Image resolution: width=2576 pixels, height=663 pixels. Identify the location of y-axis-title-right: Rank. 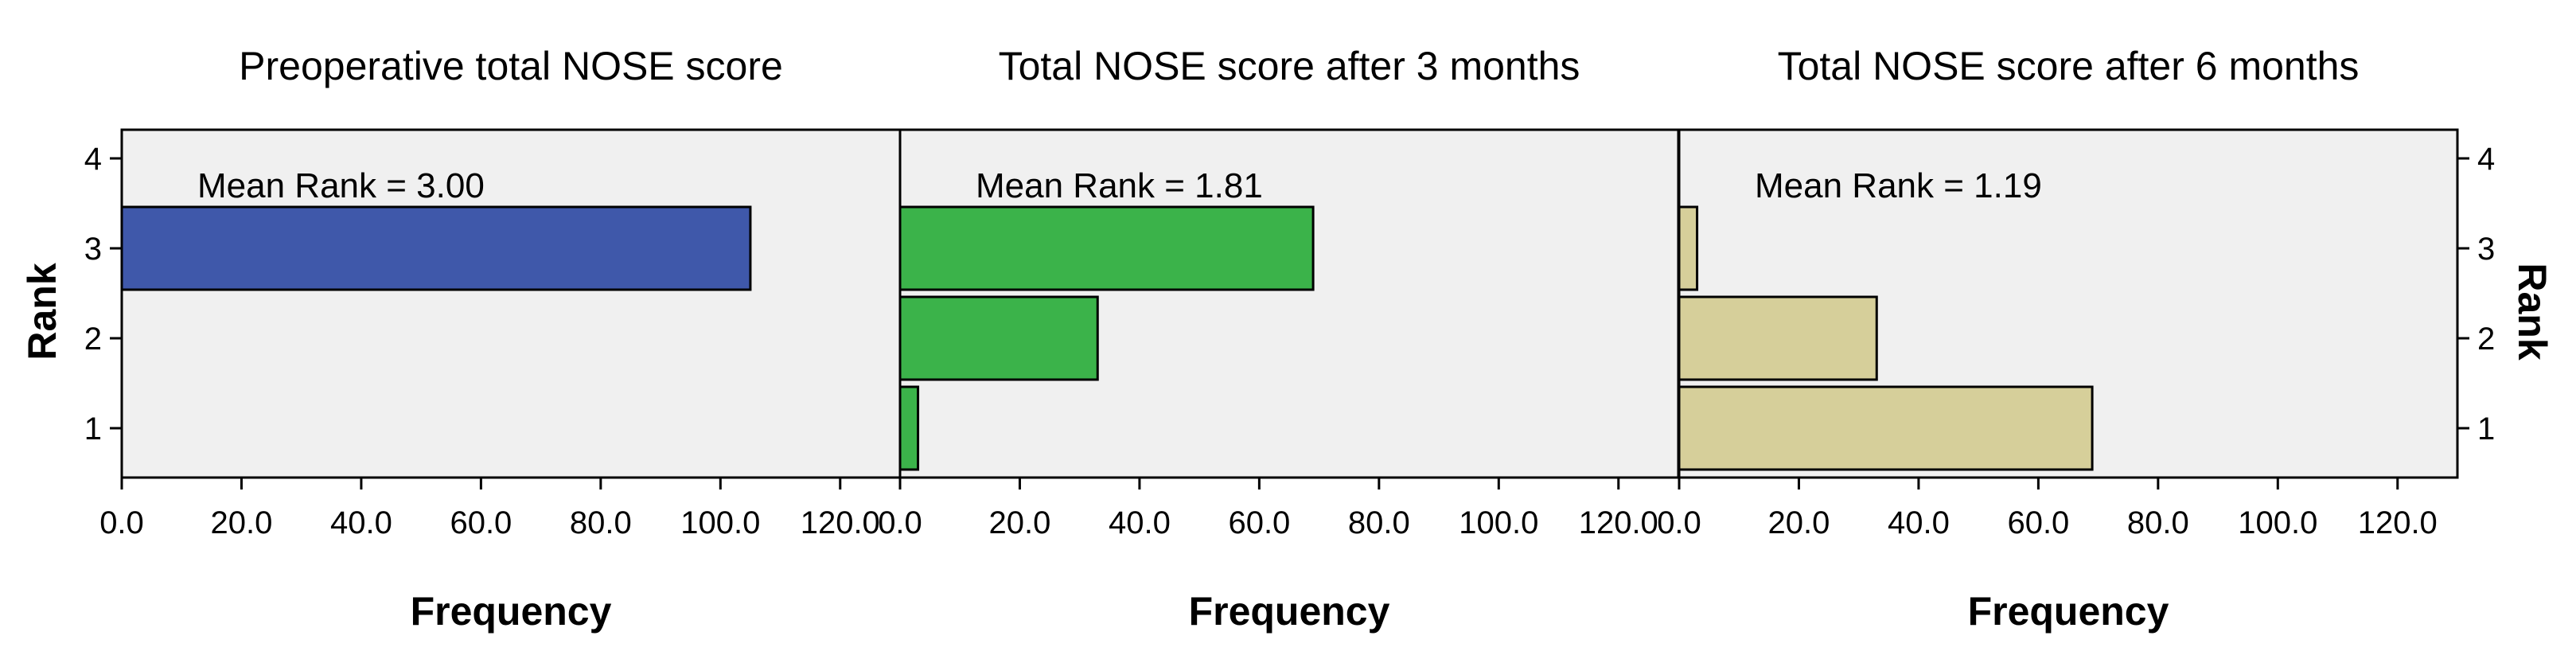
(2532, 311).